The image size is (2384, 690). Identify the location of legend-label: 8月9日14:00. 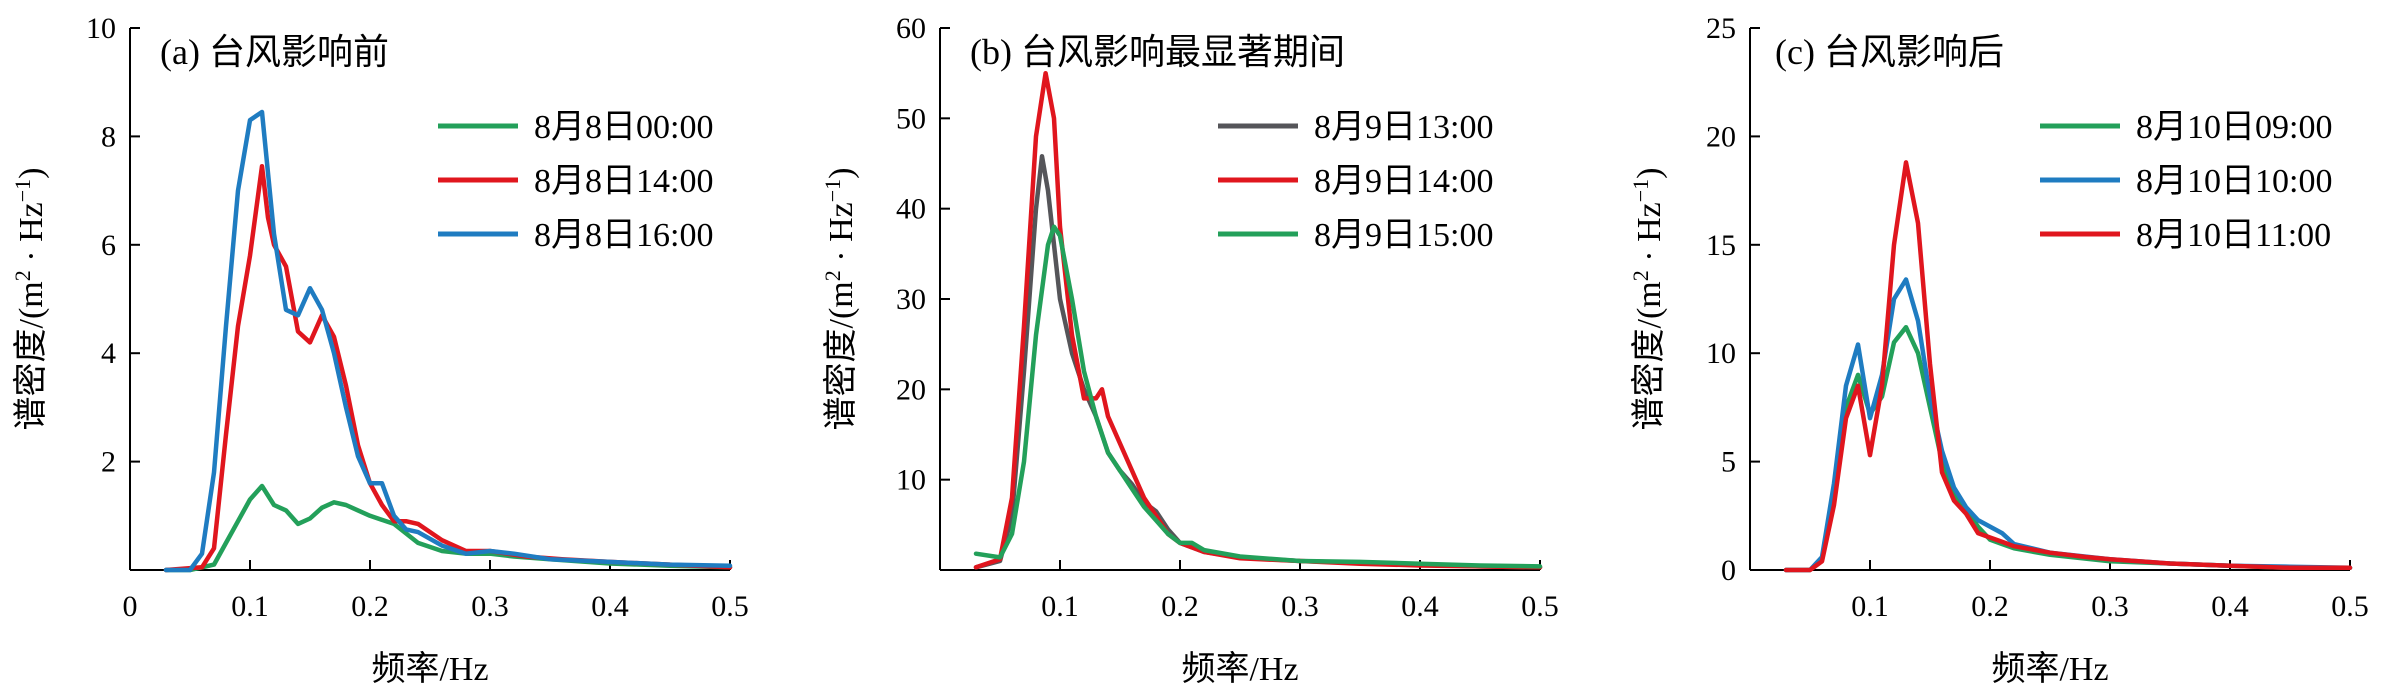
(1403, 181).